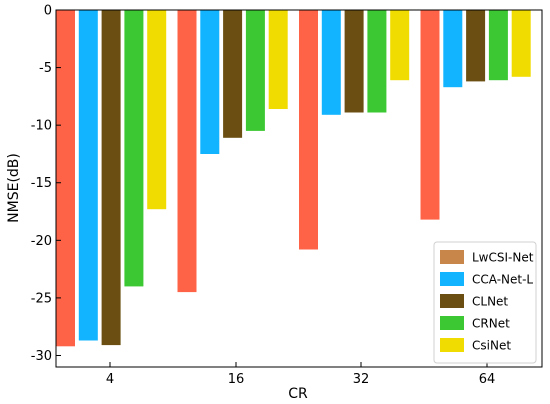 The width and height of the screenshot is (550, 404). What do you see at coordinates (453, 49) in the screenshot?
I see `bar-cca-net-l-cr64` at bounding box center [453, 49].